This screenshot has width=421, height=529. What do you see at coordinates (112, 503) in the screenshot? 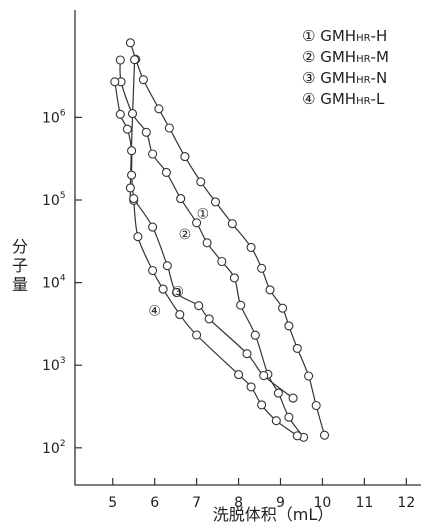
I see `x-tick-label: 5` at bounding box center [112, 503].